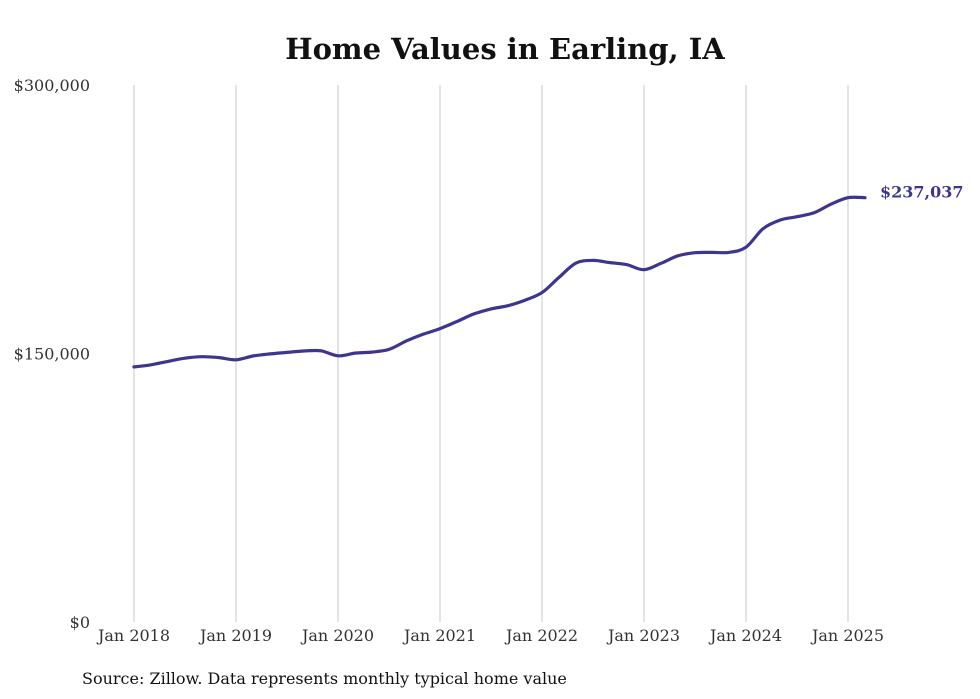  What do you see at coordinates (643, 635) in the screenshot?
I see `x-tick-label-5: Jan 2023` at bounding box center [643, 635].